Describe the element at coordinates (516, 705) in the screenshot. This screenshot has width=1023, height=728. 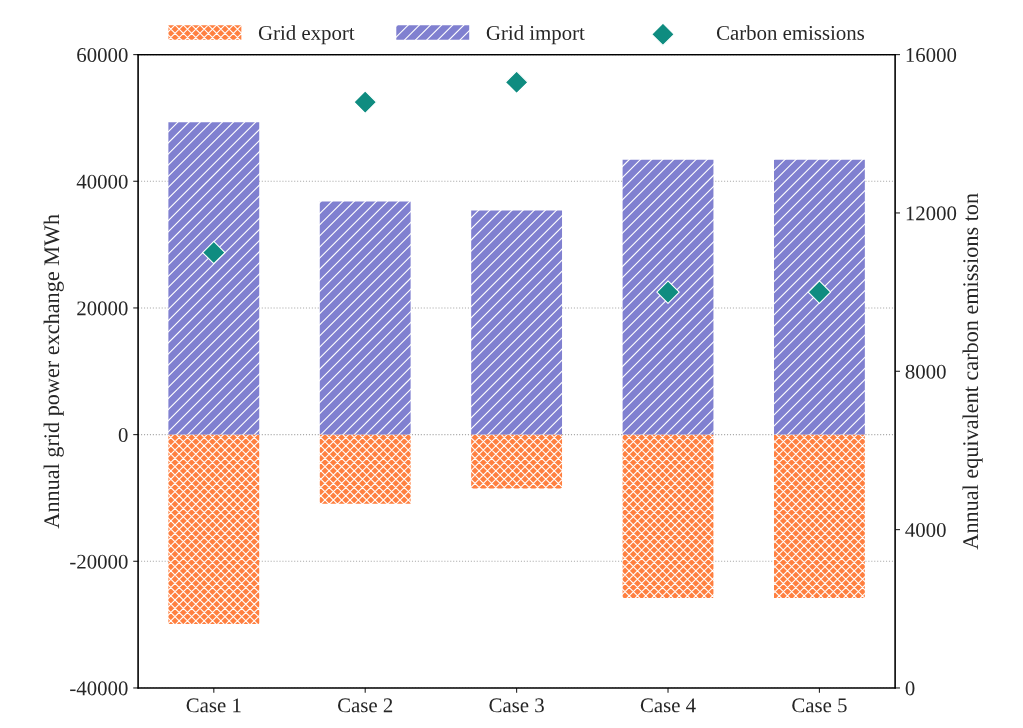
I see `x-tick-label: Case 3` at that location.